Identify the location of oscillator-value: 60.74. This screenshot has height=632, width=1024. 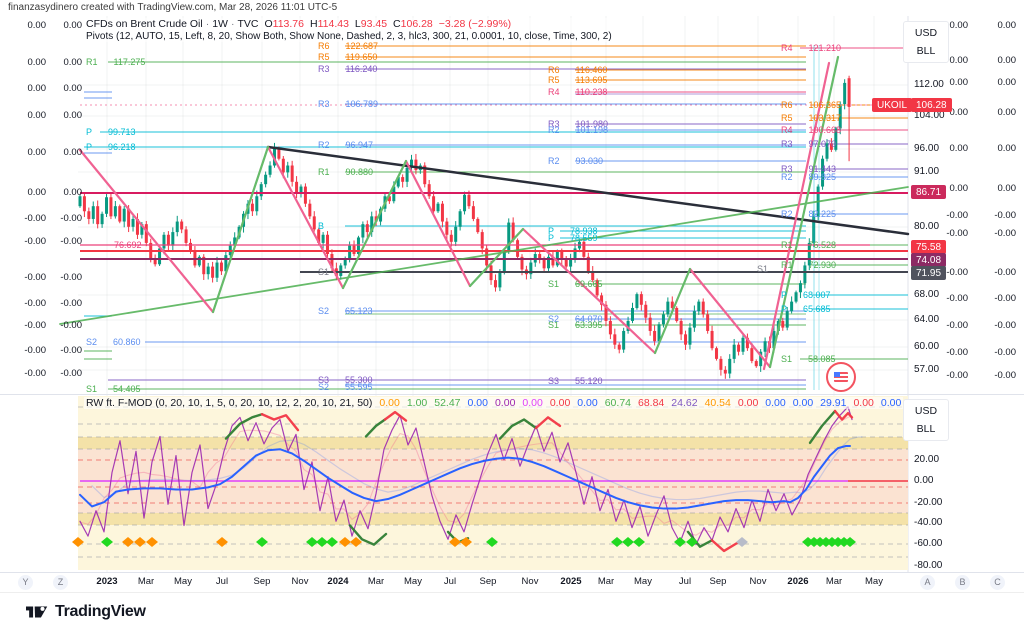
(617, 403).